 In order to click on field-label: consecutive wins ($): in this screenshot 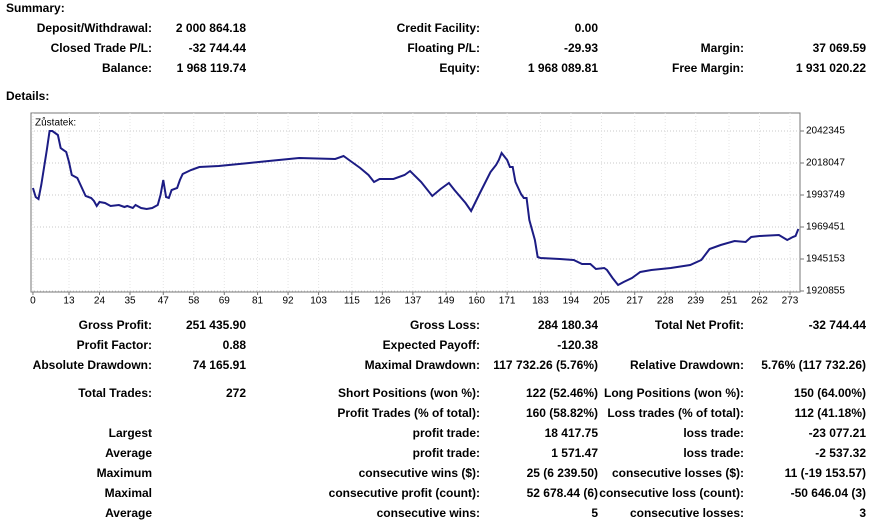, I will do `click(419, 473)`.